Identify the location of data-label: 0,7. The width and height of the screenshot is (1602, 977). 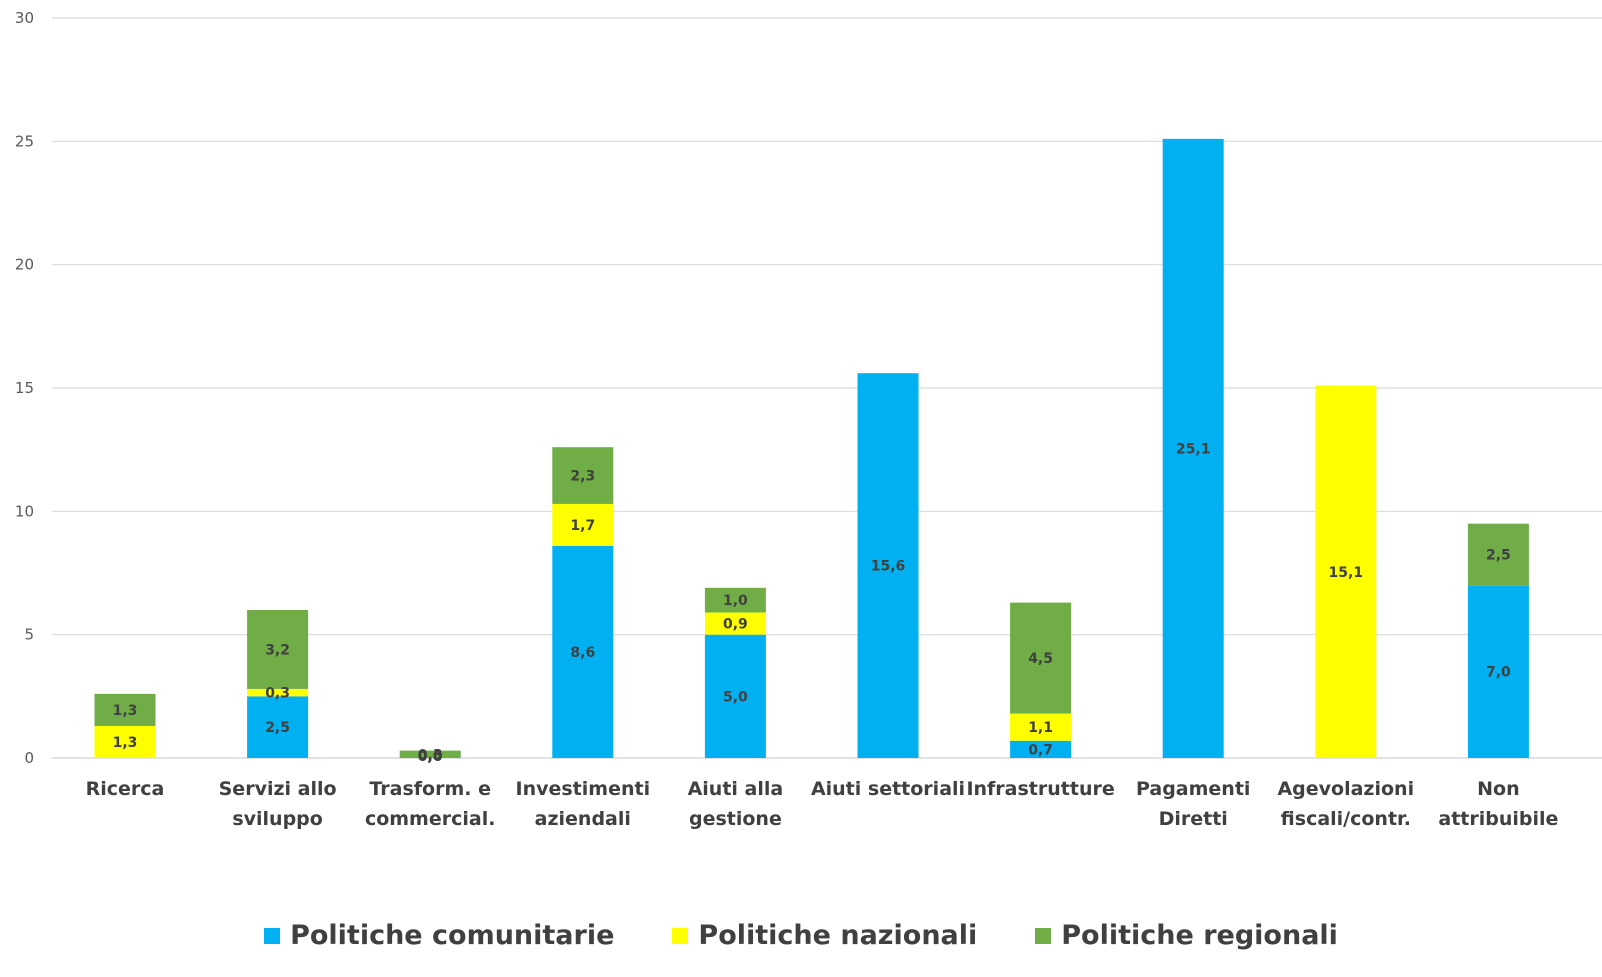
(1040, 750).